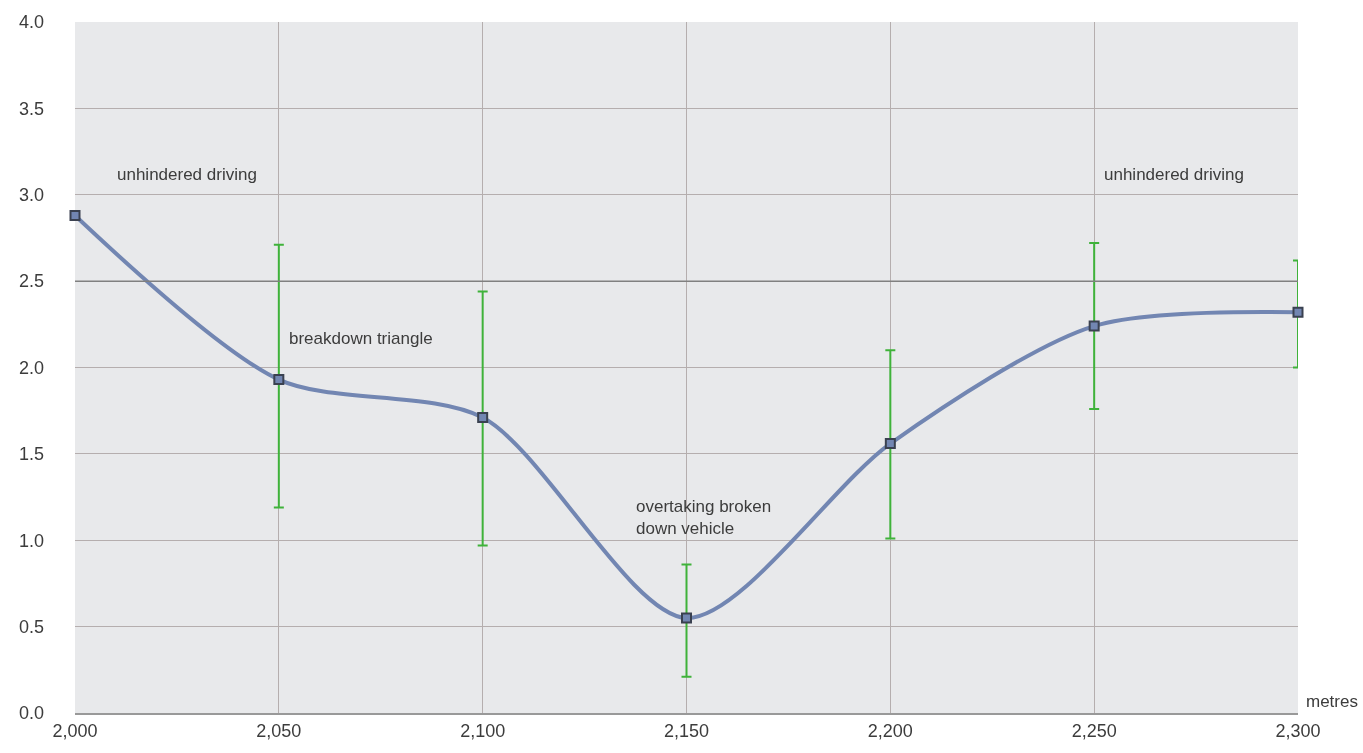  I want to click on annotation: overtaking broken down vehicle, so click(704, 518).